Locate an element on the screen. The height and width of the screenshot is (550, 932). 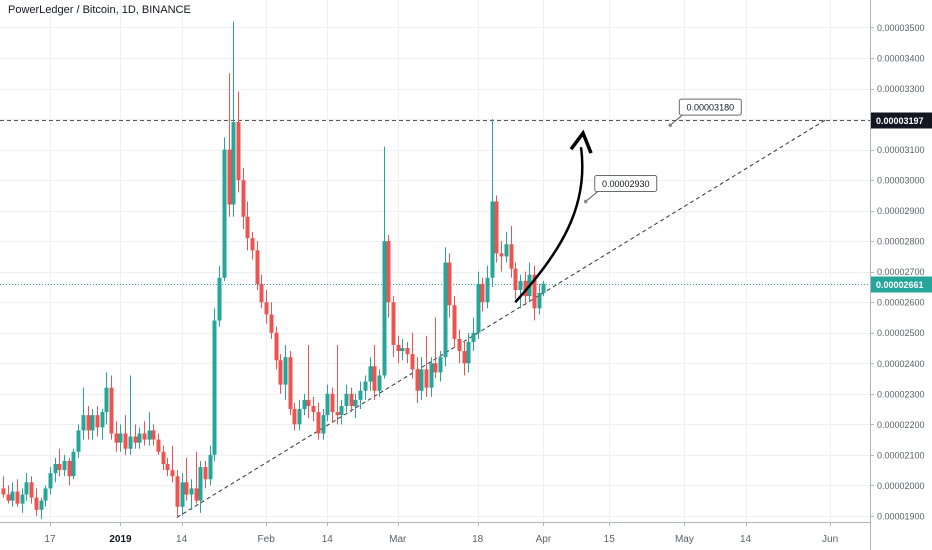
x-tick-label: Apr is located at coordinates (544, 539).